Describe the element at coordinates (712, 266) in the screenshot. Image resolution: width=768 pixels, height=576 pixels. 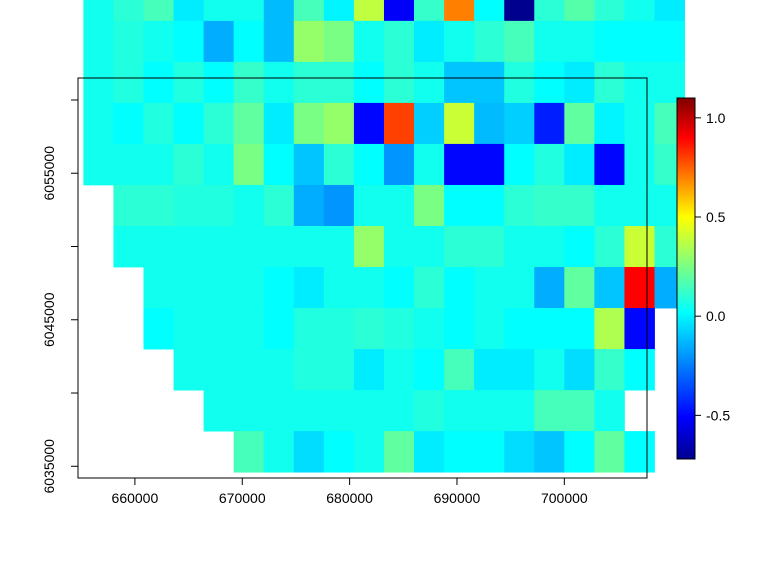
I see `colorbar-ticks: 1.0 0.5 0.0 -0.5` at that location.